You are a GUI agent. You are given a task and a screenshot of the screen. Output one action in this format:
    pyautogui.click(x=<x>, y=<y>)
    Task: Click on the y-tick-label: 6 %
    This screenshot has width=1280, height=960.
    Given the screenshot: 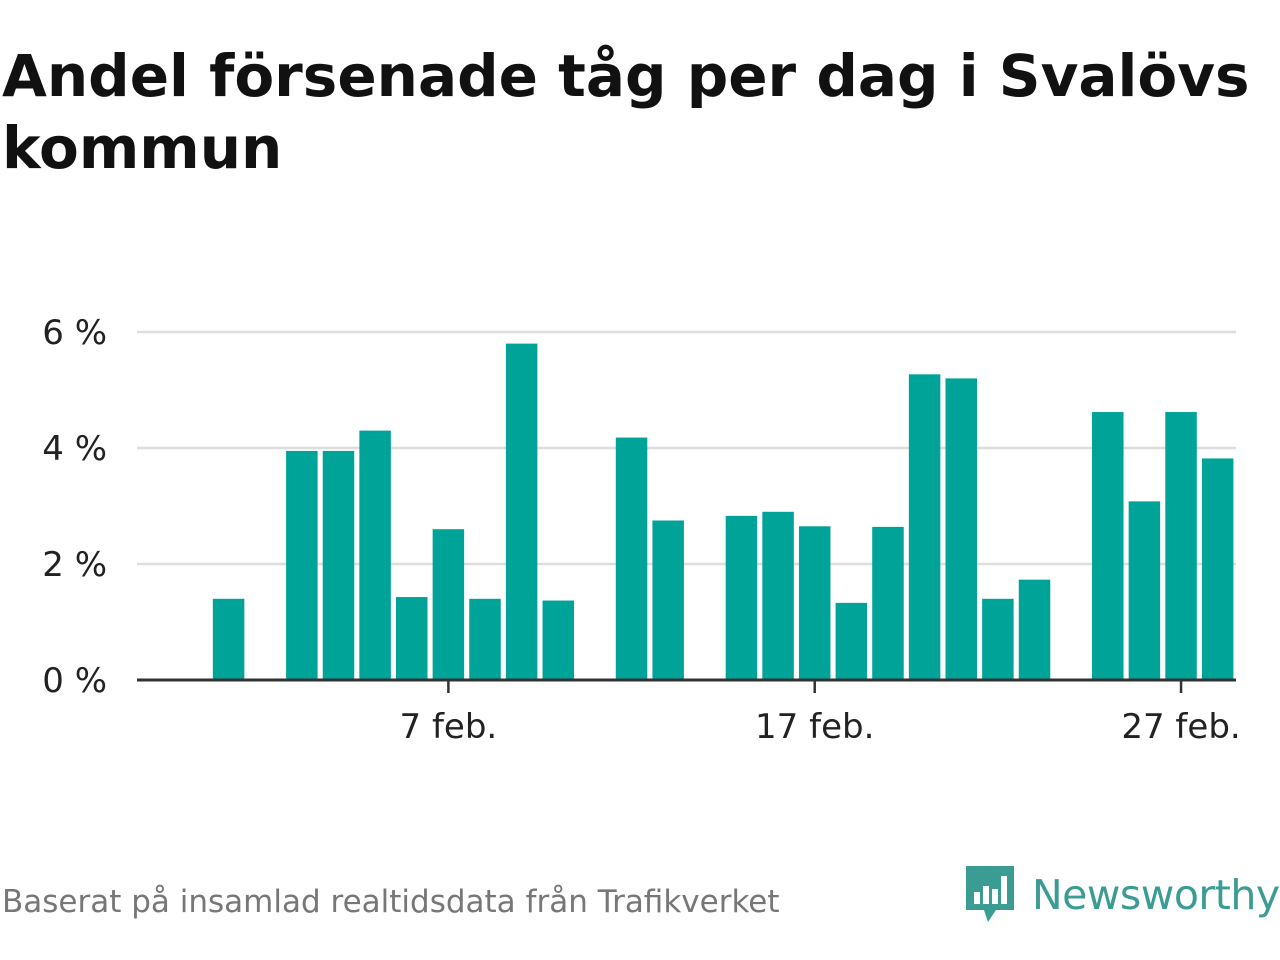 What is the action you would take?
    pyautogui.click(x=74, y=333)
    